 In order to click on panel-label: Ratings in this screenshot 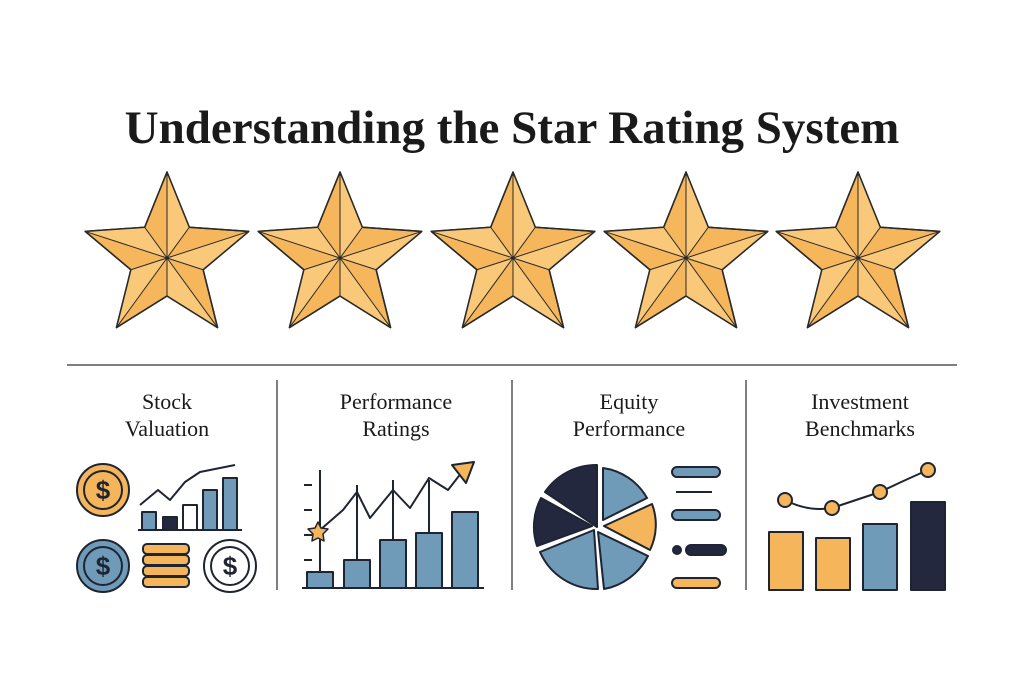, I will do `click(395, 428)`.